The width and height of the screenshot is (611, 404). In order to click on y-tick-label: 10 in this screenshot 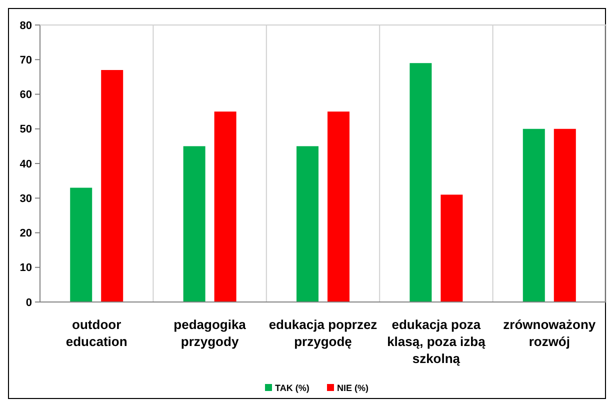, I will do `click(26, 268)`.